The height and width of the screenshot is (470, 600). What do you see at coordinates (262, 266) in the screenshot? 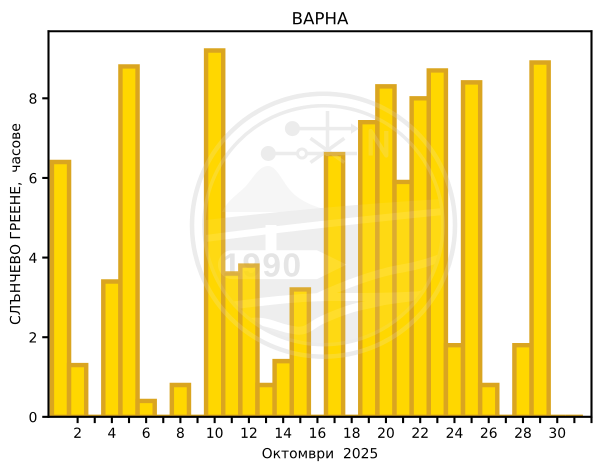
I see `svg-text: 1990` at bounding box center [262, 266].